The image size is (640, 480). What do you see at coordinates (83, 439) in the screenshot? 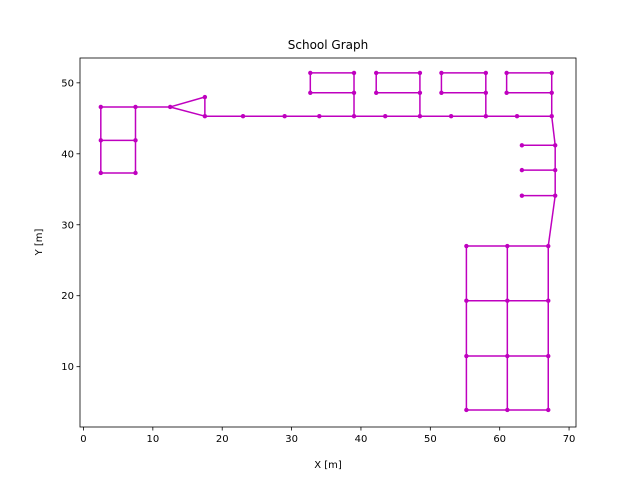
I see `x-tick-label: 0` at bounding box center [83, 439].